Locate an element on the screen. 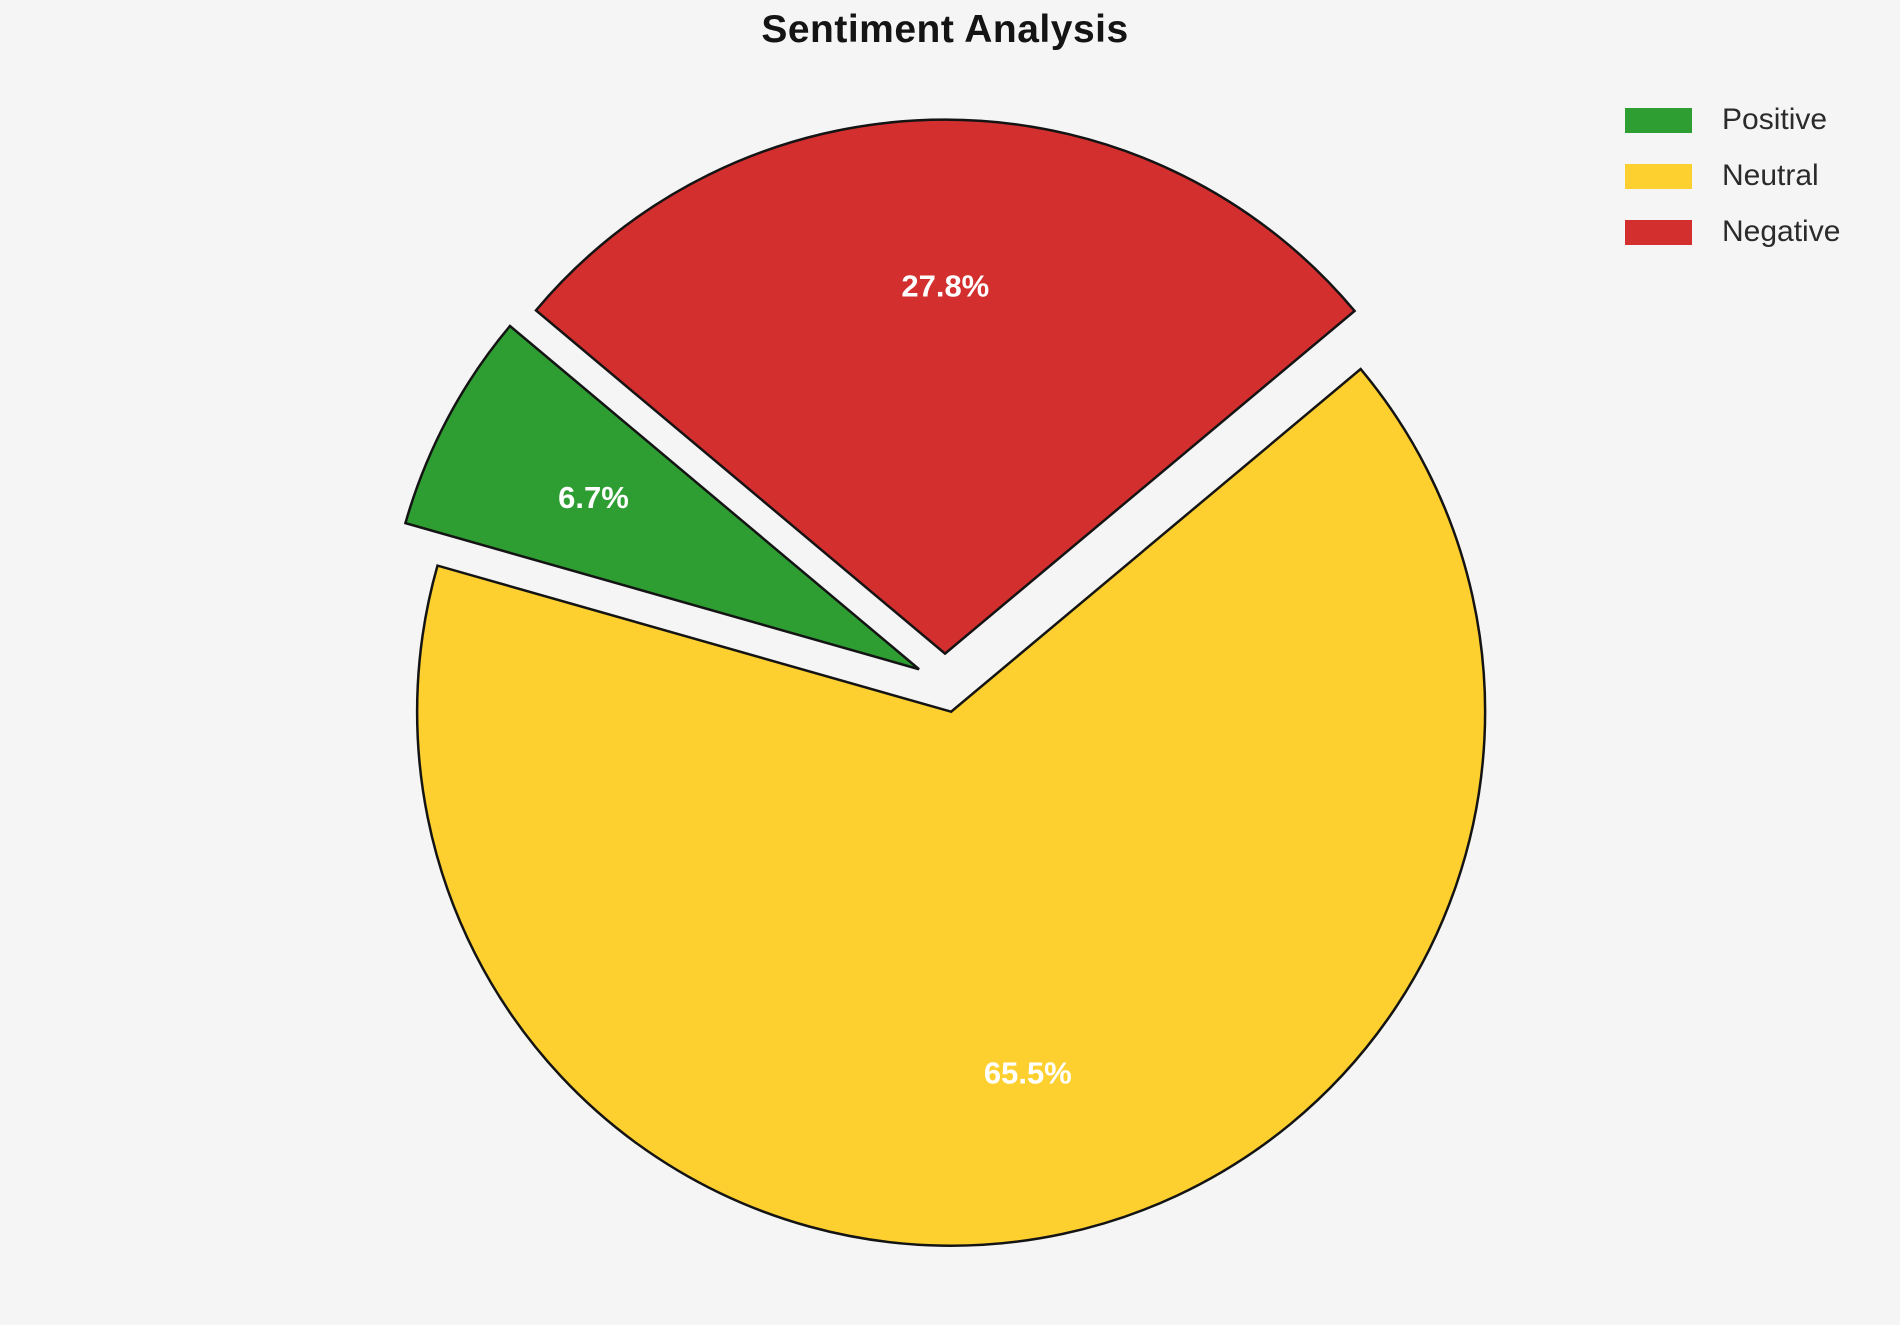 The image size is (1900, 1325). legend-item-neutral: Neutral is located at coordinates (1732, 176).